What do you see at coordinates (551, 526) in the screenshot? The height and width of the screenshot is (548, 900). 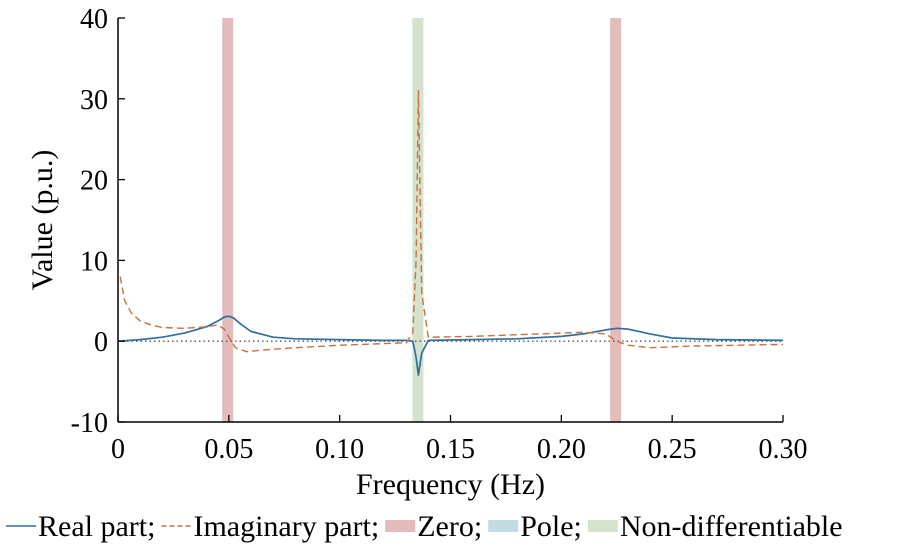 I see `legend-label: Pole;` at bounding box center [551, 526].